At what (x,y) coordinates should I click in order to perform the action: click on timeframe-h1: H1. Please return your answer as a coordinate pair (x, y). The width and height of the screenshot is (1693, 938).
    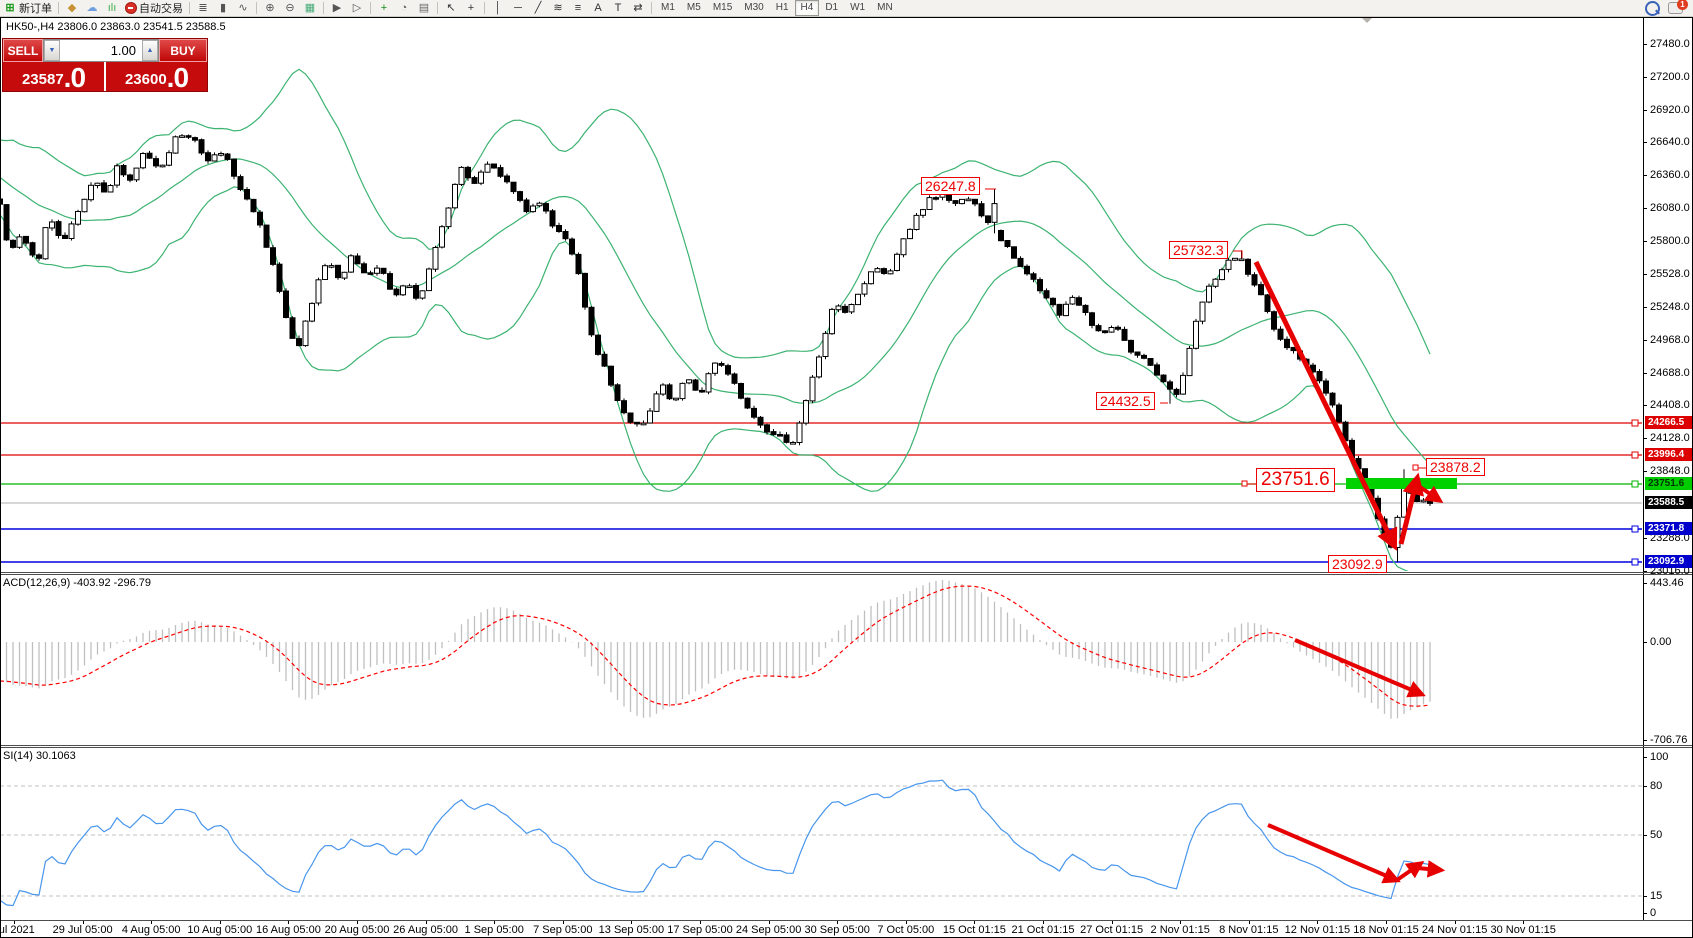
    Looking at the image, I should click on (782, 7).